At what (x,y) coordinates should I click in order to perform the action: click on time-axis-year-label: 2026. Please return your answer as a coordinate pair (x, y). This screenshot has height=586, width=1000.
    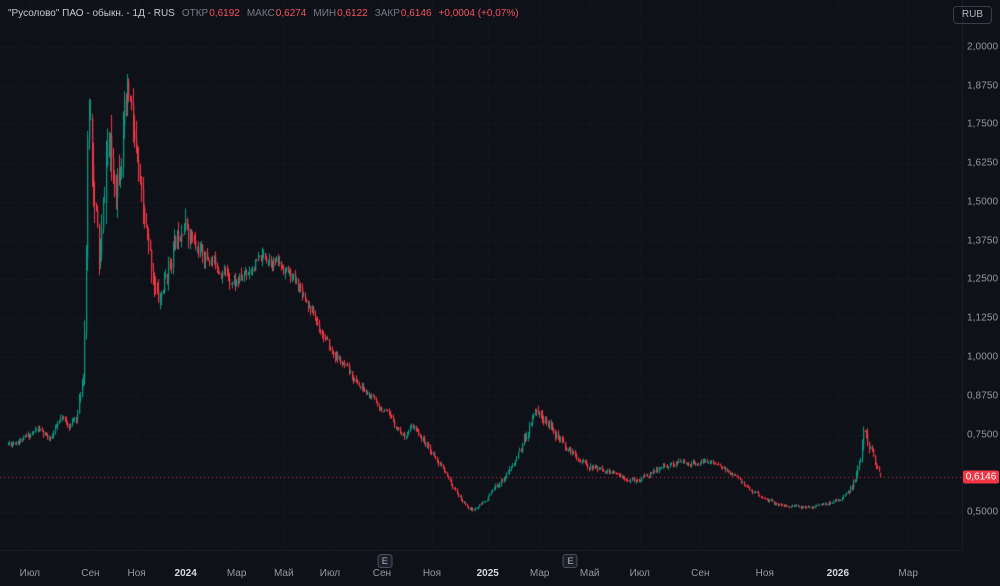
    Looking at the image, I should click on (838, 573).